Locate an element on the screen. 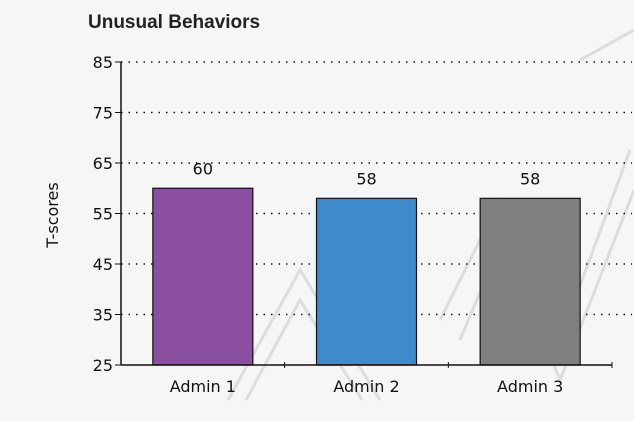  y-tick-label: 75 is located at coordinates (103, 113).